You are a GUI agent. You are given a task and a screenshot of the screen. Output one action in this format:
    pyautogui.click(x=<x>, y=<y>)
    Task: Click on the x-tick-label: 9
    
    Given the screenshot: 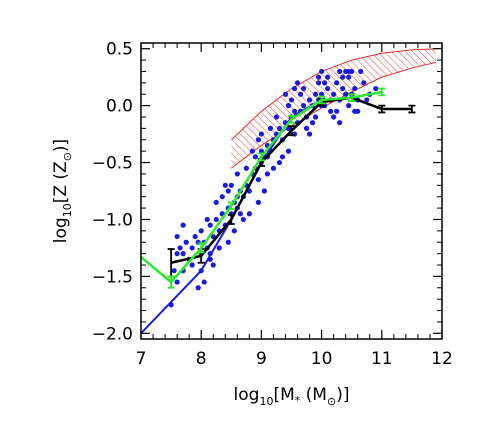 What is the action you would take?
    pyautogui.click(x=261, y=359)
    